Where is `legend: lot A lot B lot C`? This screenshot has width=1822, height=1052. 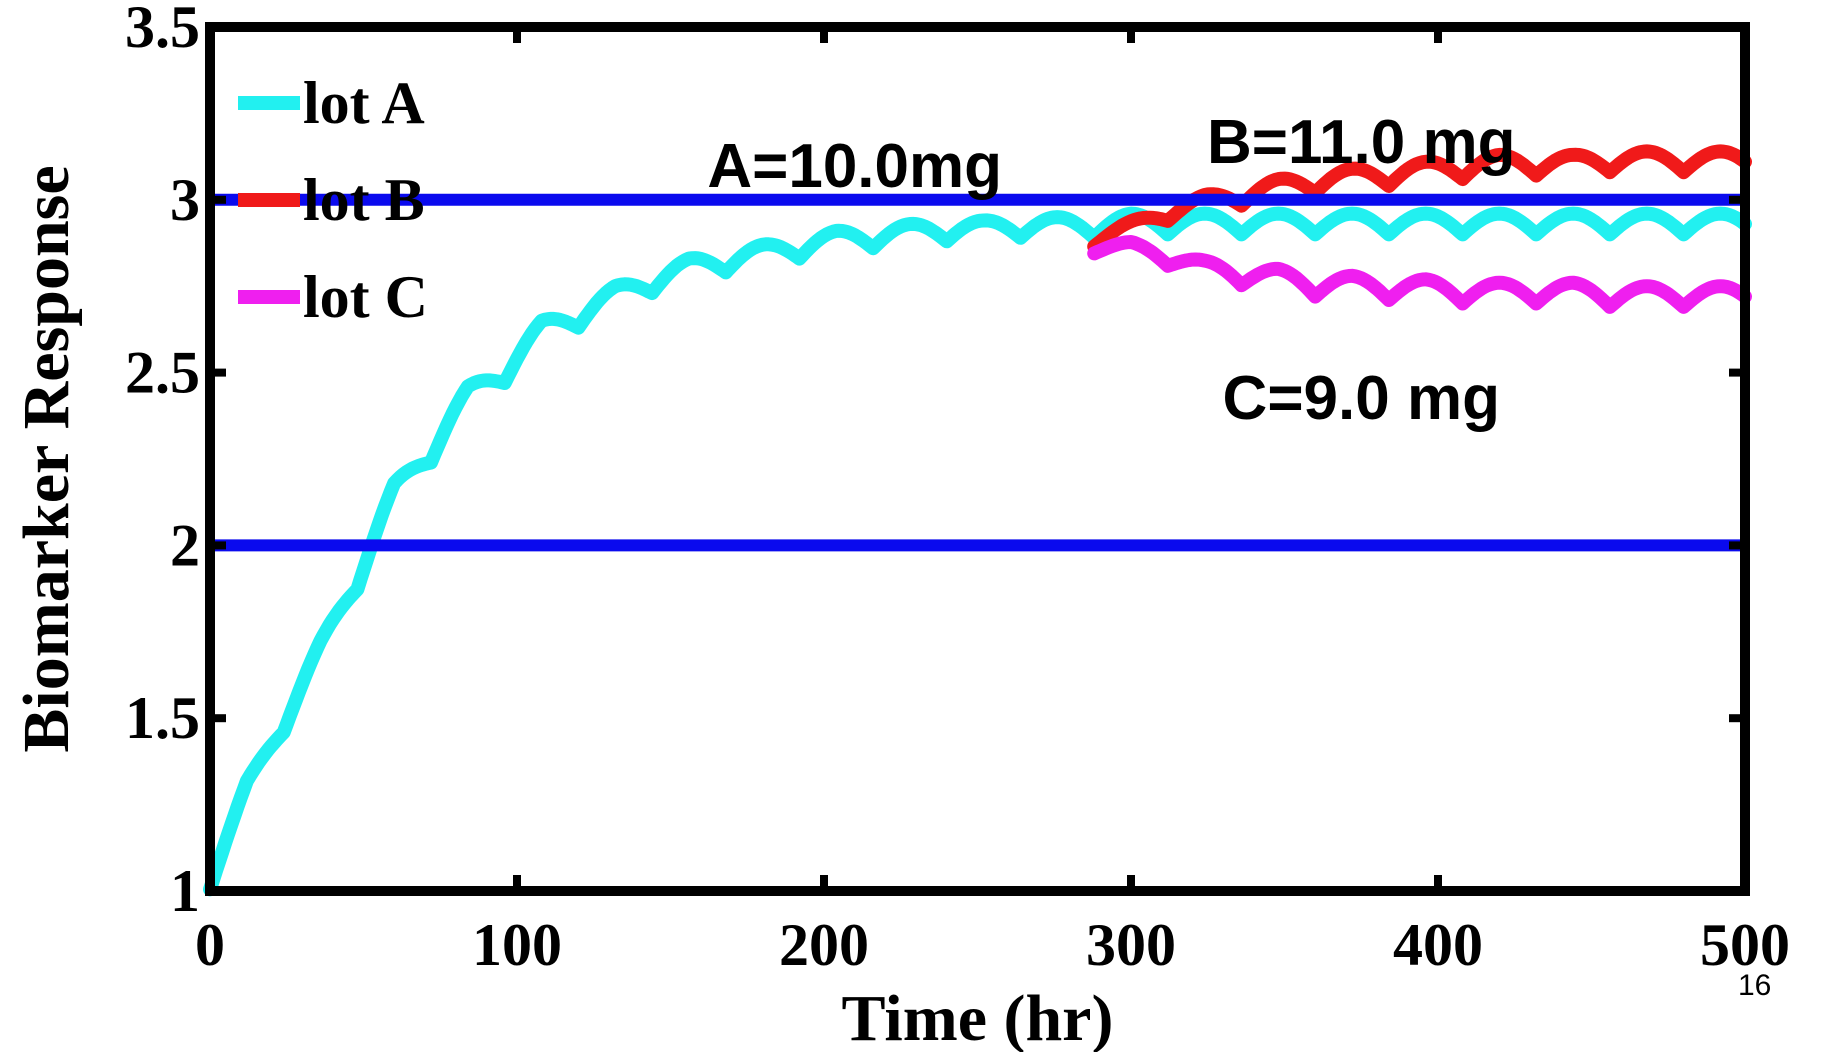 legend: lot A lot B lot C is located at coordinates (333, 200).